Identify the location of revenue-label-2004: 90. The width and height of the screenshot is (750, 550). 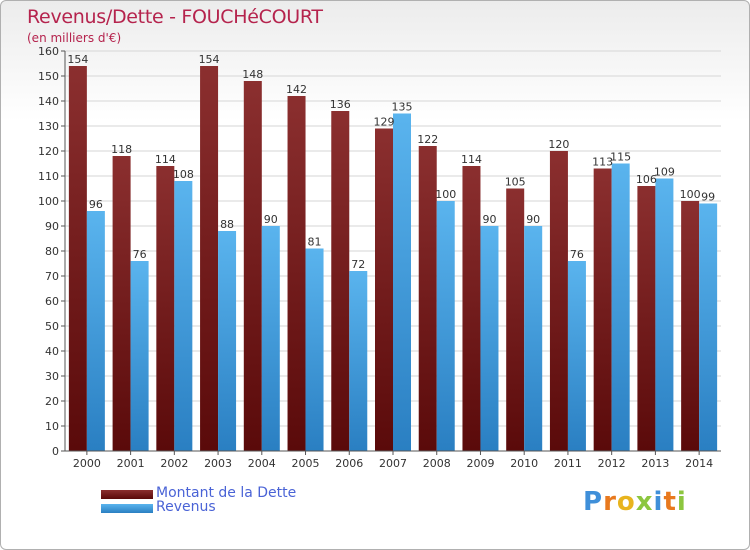
(271, 219).